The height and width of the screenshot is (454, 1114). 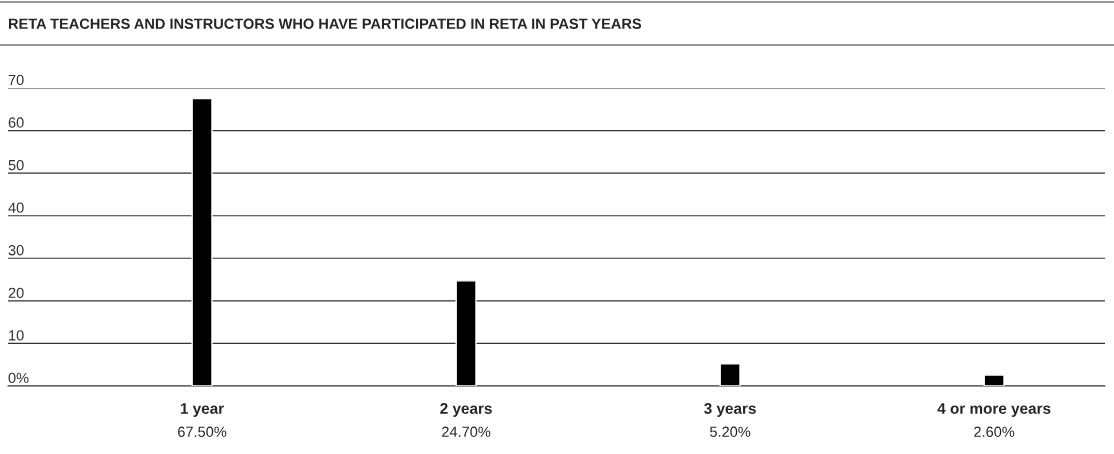 What do you see at coordinates (994, 431) in the screenshot?
I see `data-label: 2.60%` at bounding box center [994, 431].